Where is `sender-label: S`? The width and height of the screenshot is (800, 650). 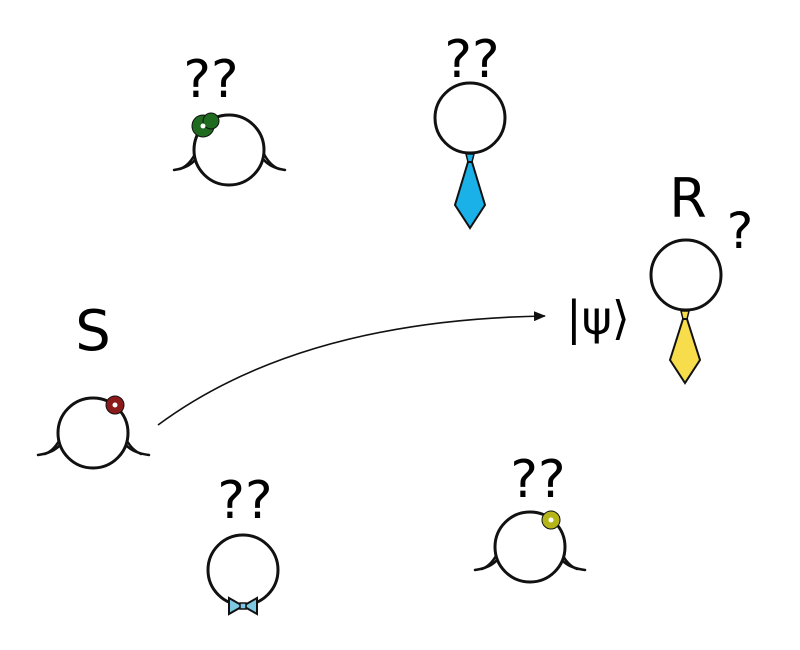 sender-label: S is located at coordinates (93, 331).